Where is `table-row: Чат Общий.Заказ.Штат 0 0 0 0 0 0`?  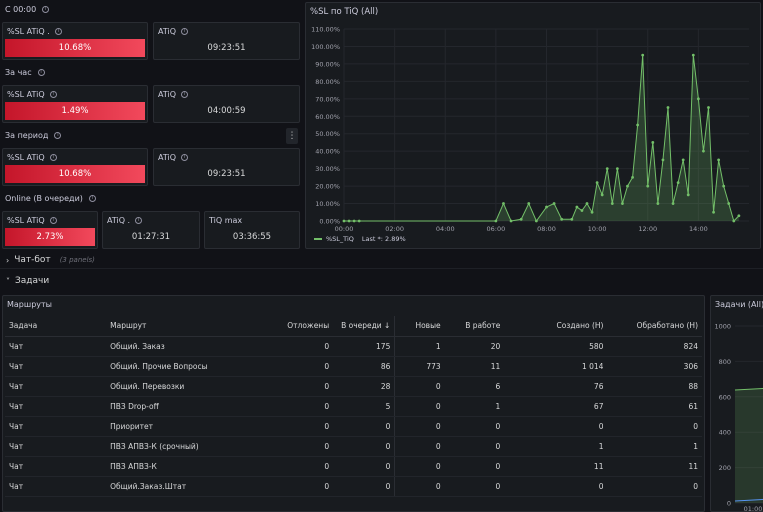 table-row: Чат Общий.Заказ.Штат 0 0 0 0 0 0 is located at coordinates (353, 486).